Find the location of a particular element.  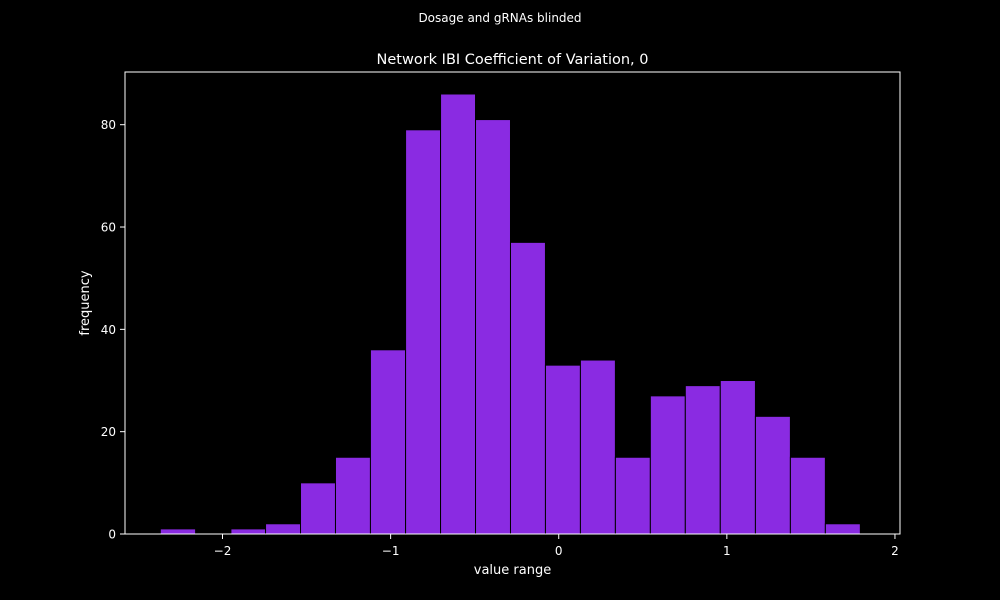

x-tick-label: −1 is located at coordinates (391, 551).